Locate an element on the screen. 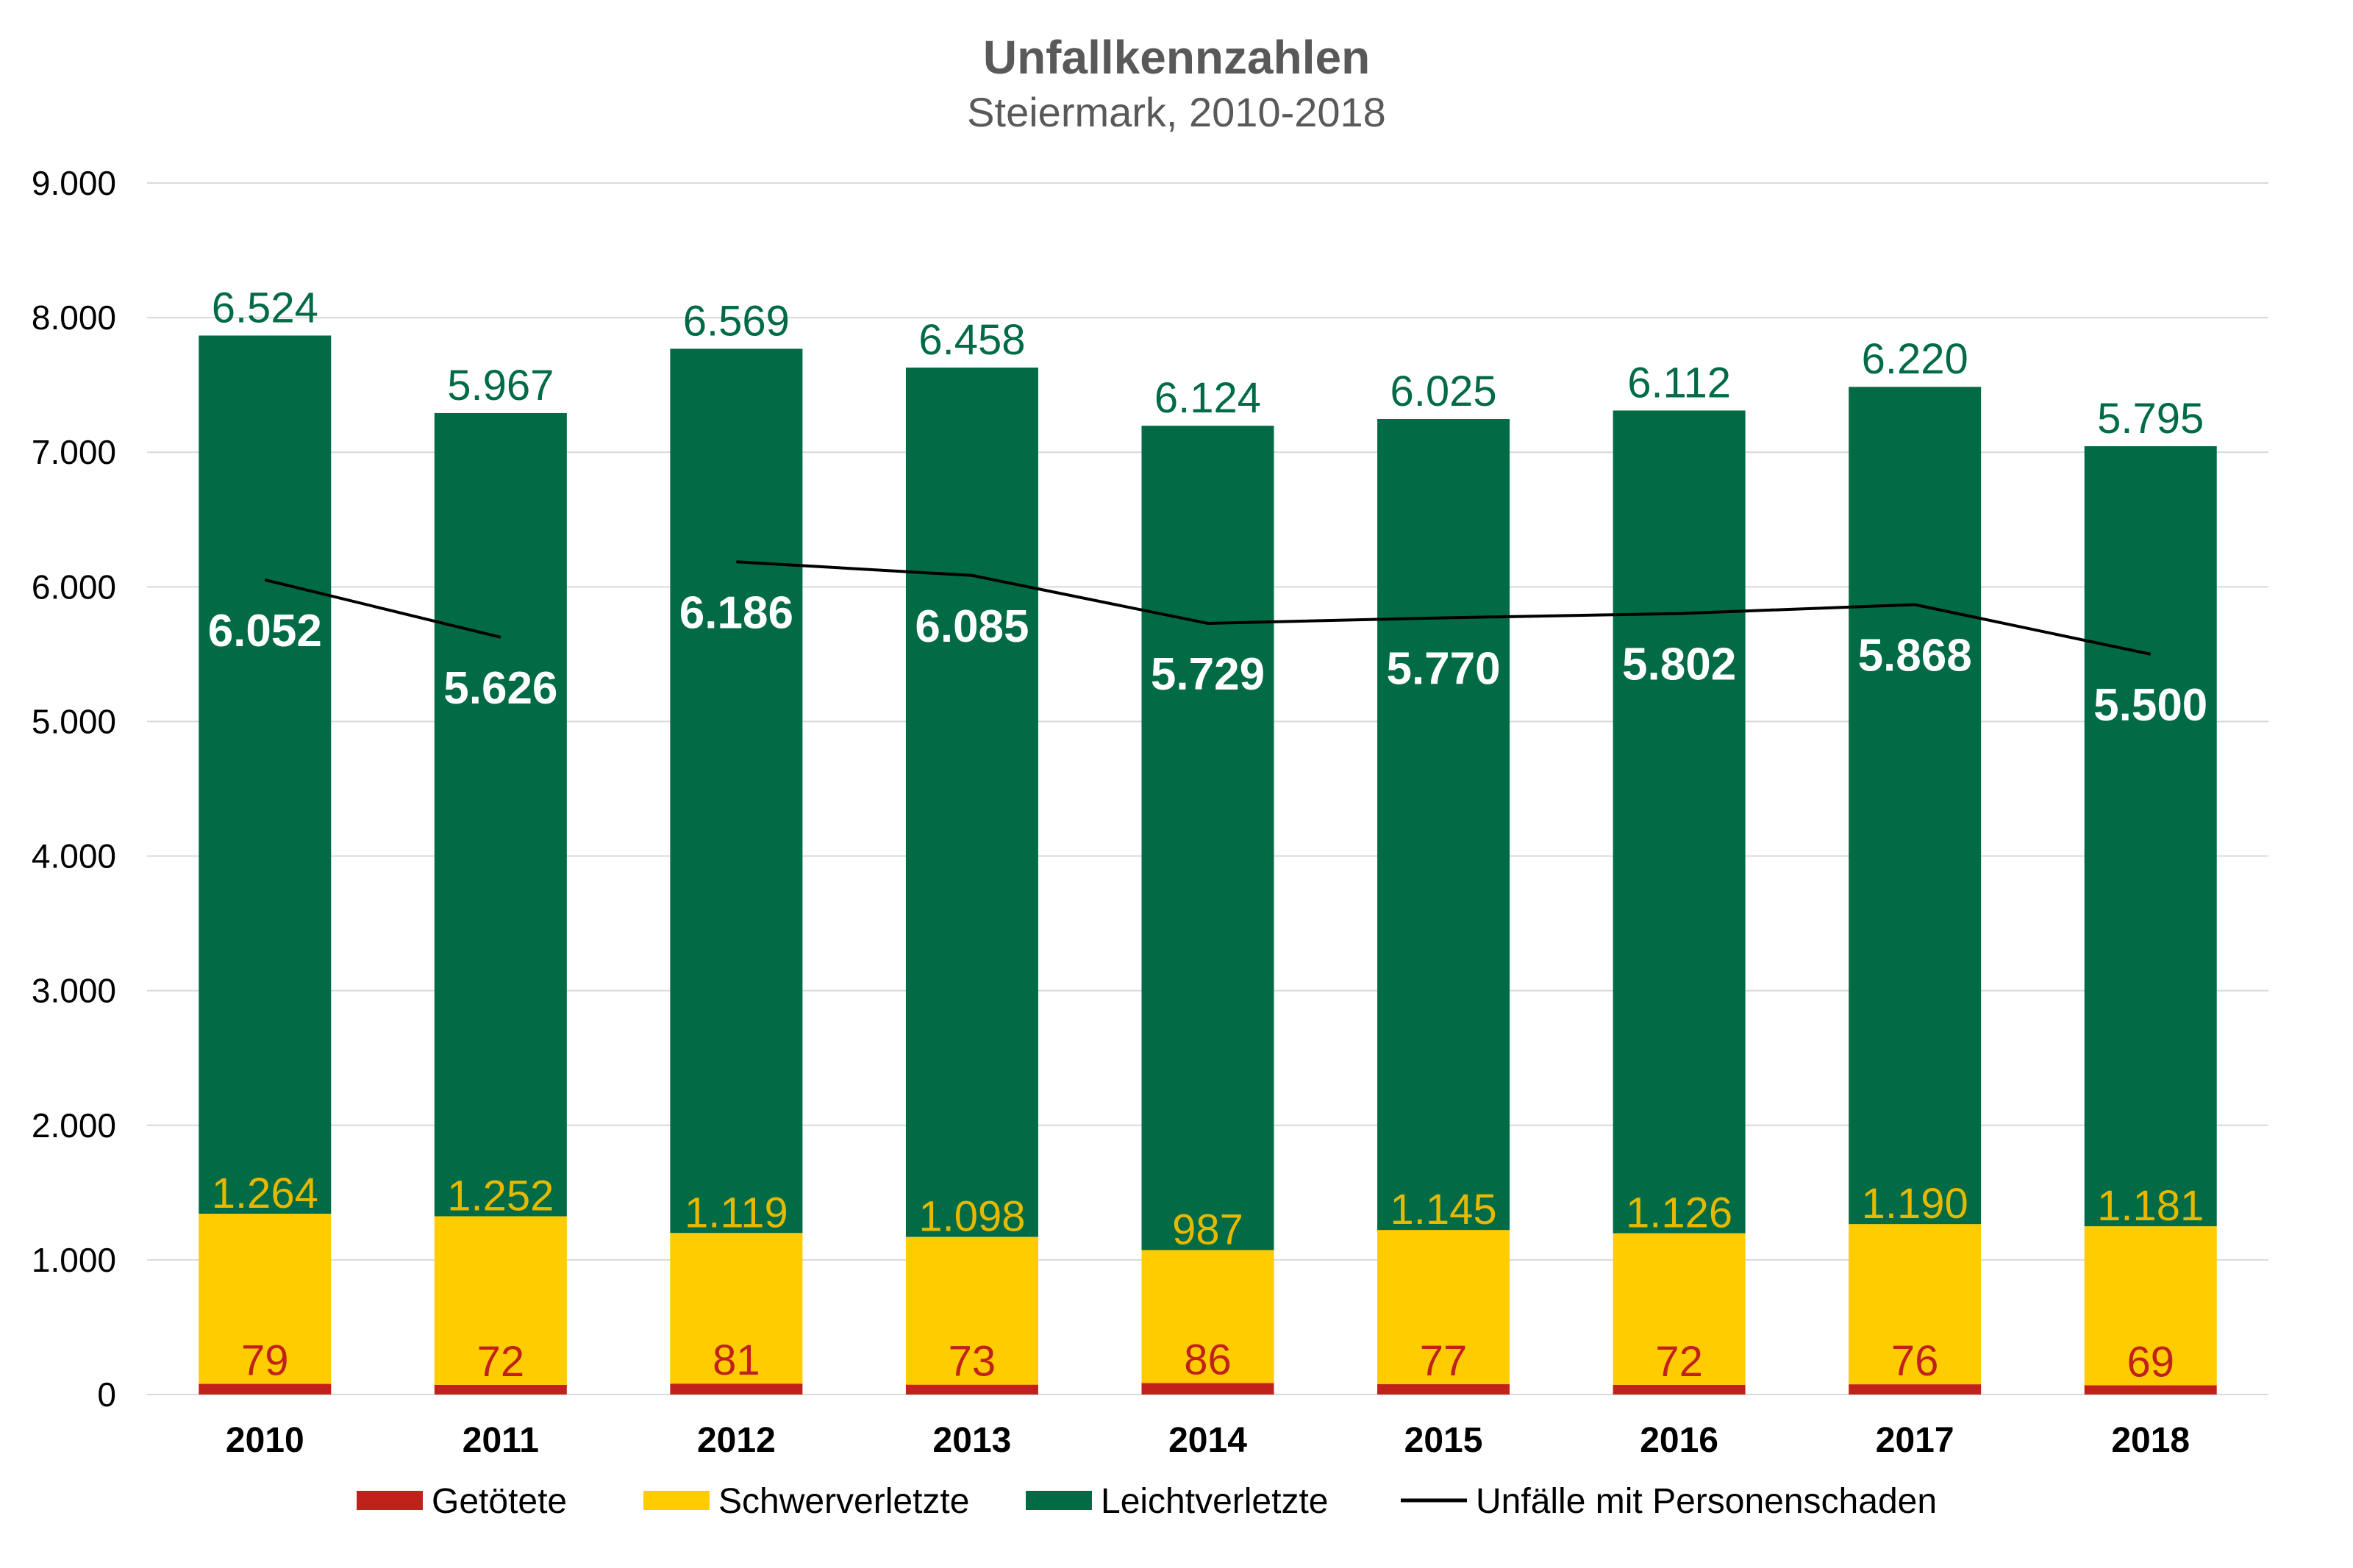 The width and height of the screenshot is (2353, 1568). bar-leichtverletzte-2011 is located at coordinates (501, 814).